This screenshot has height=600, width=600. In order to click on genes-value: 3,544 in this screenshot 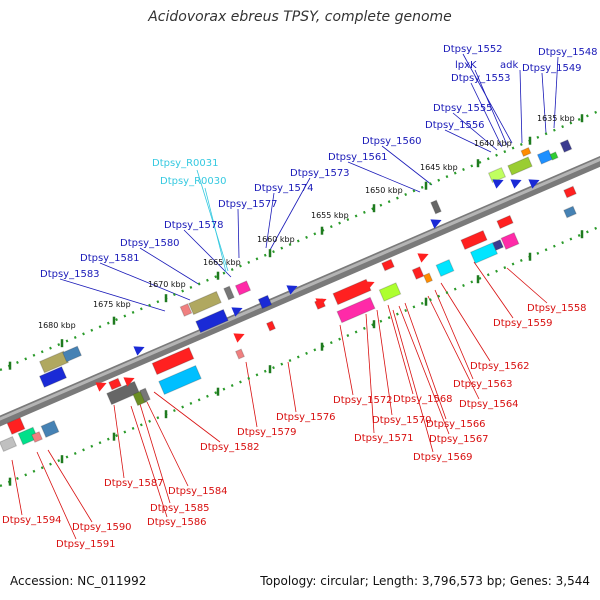, I will do `click(572, 581)`.